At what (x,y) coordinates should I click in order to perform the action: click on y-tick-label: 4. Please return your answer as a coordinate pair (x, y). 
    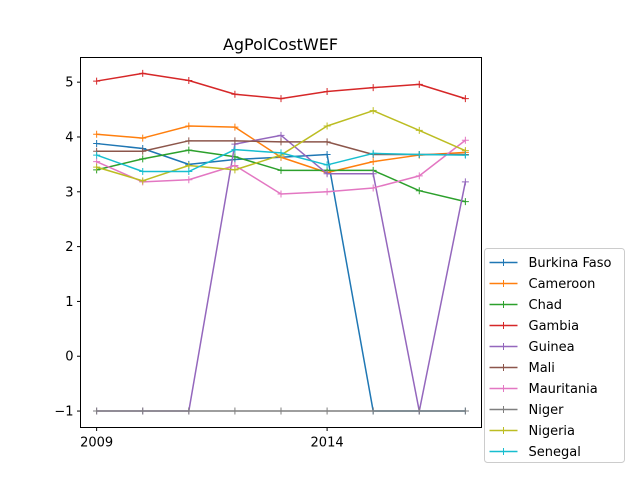
    Looking at the image, I should click on (69, 137).